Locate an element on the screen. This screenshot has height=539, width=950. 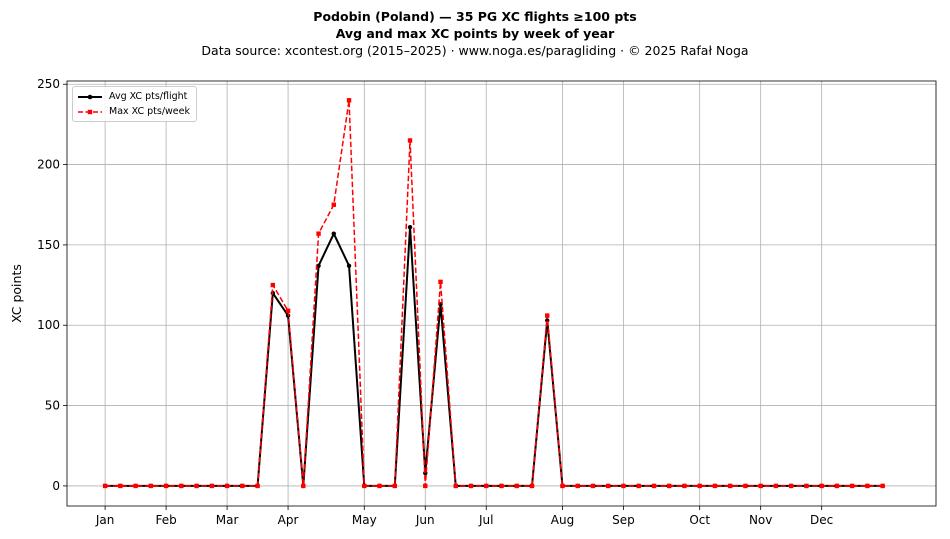
y-tick-label: 50 is located at coordinates (52, 406).